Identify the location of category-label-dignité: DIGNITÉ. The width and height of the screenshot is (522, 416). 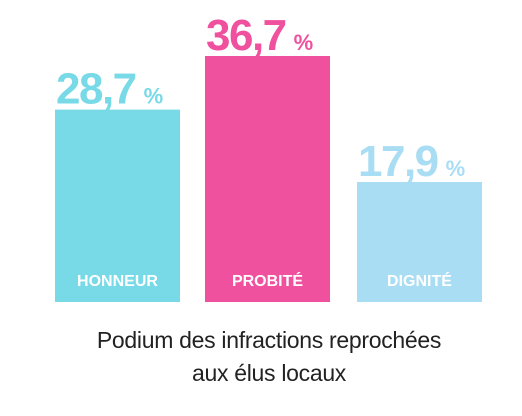
(419, 280).